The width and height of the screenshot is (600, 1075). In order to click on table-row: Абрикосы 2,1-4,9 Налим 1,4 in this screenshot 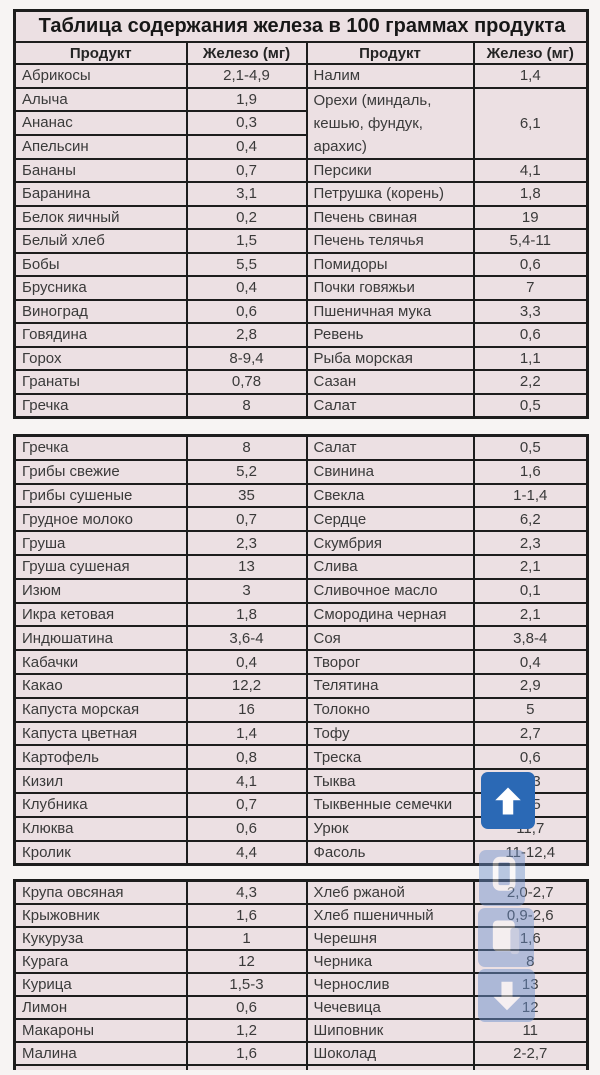, I will do `click(301, 76)`.